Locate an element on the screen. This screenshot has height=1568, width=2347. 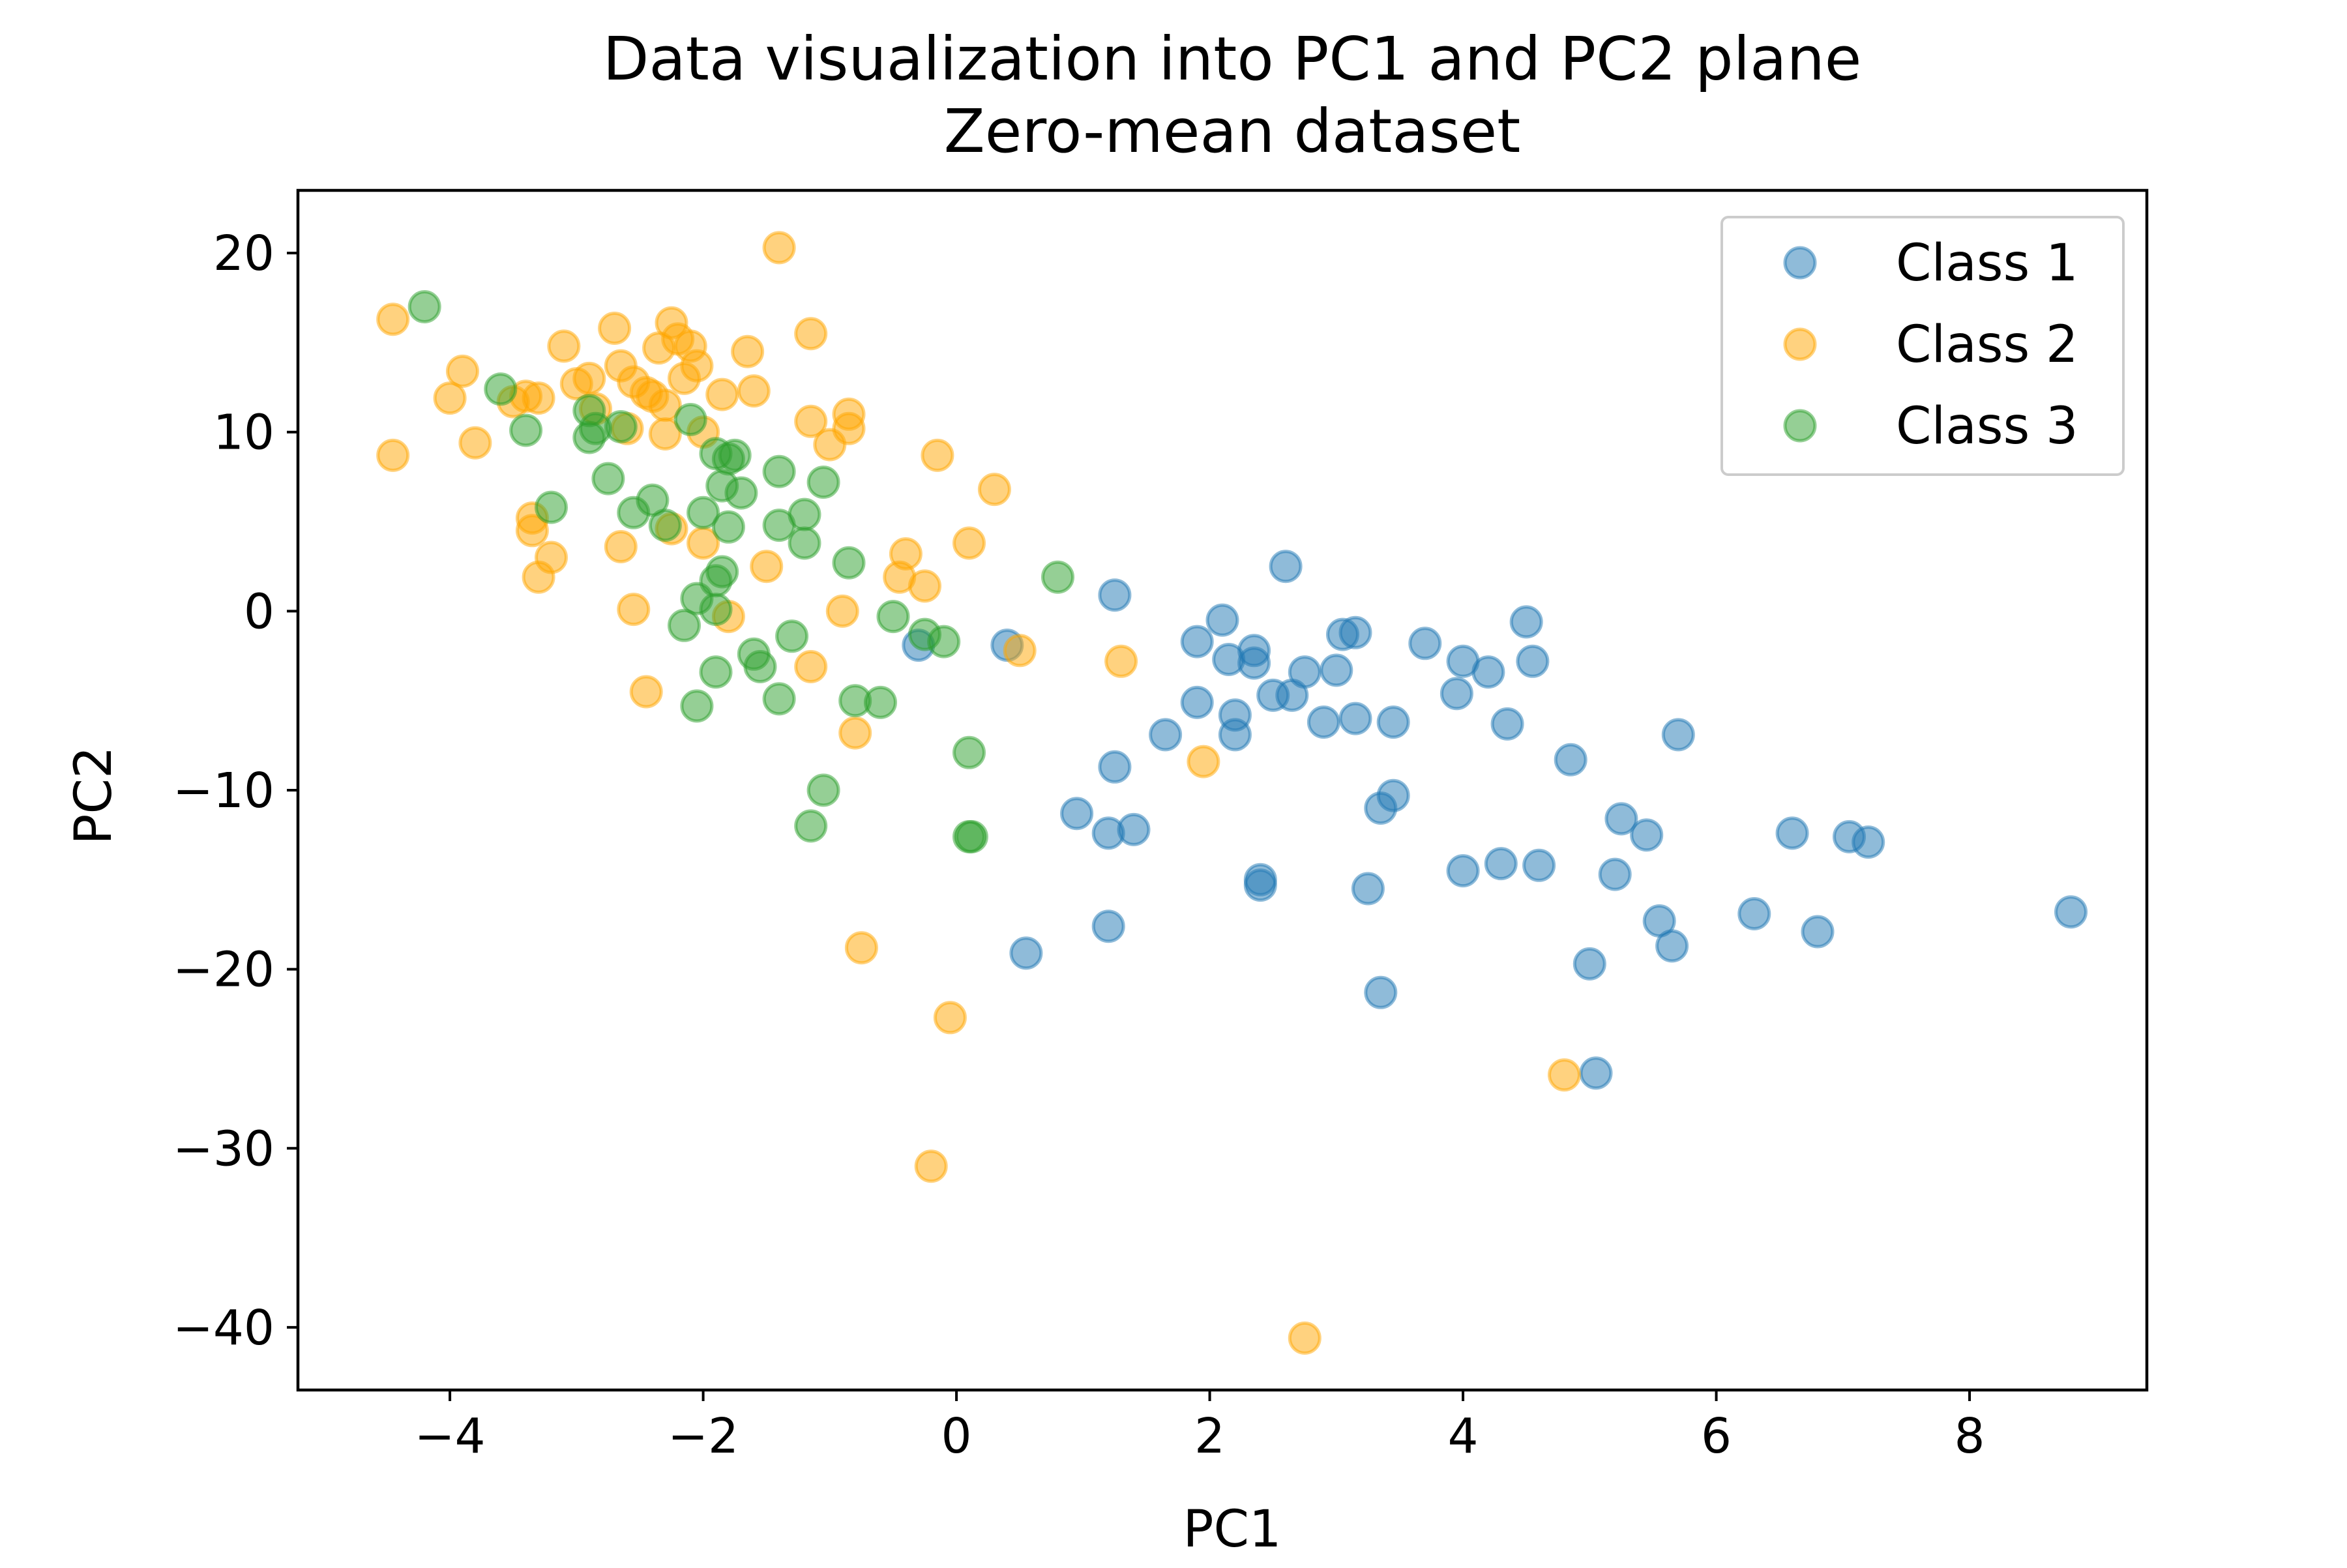
y-tick-label: −10 is located at coordinates (223, 791).